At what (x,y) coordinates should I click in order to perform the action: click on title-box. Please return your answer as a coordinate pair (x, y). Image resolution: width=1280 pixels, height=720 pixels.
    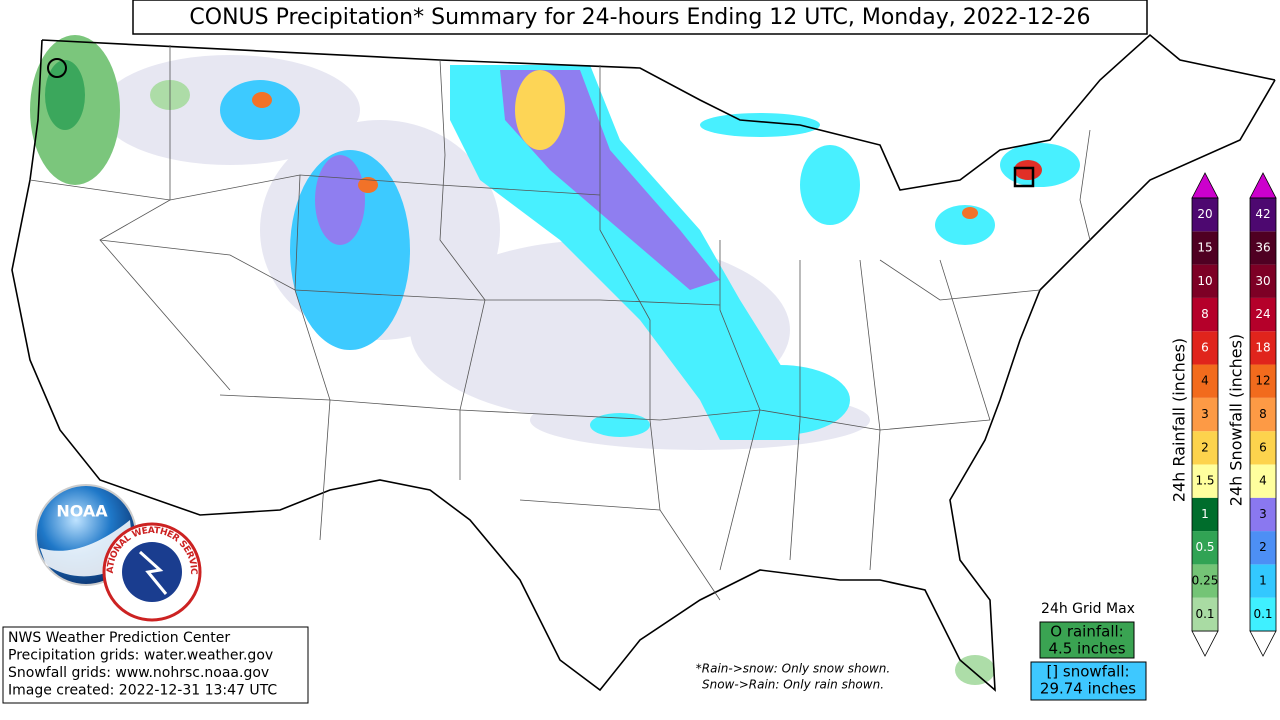
    Looking at the image, I should click on (640, 17).